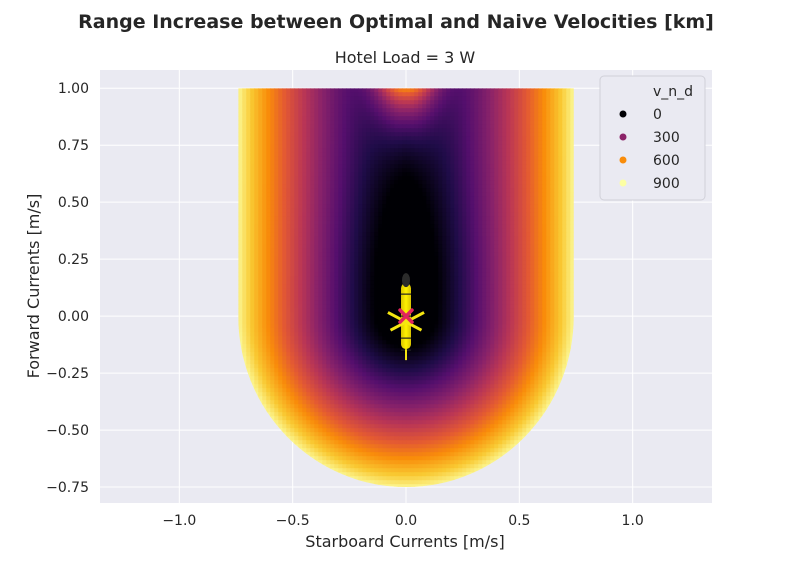  Describe the element at coordinates (293, 521) in the screenshot. I see `x-tick-label: −0.5` at that location.